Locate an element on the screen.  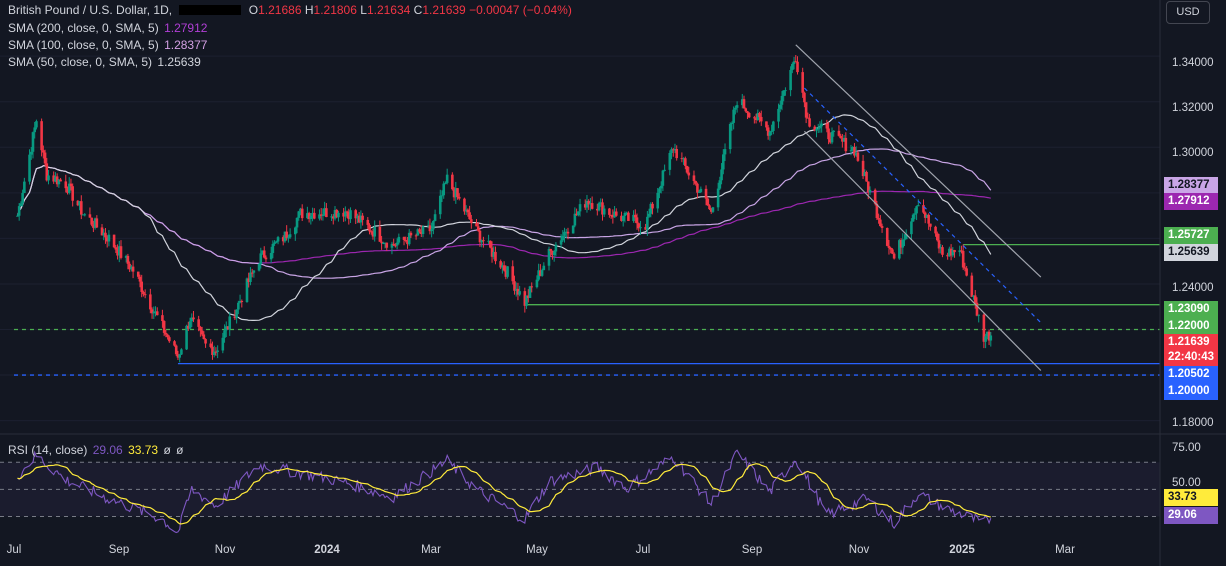
price-tick: 1.24000 is located at coordinates (1193, 288).